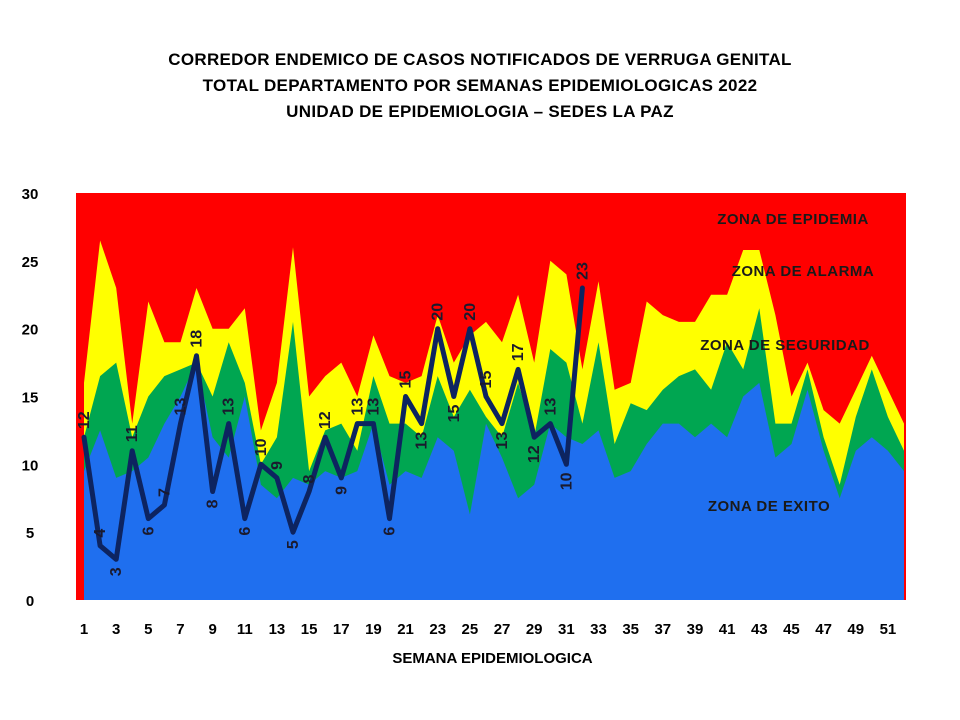 The height and width of the screenshot is (720, 960). Describe the element at coordinates (785, 345) in the screenshot. I see `zone-label-zona-de-seguridad: ZONA DE SEGURIDAD` at that location.